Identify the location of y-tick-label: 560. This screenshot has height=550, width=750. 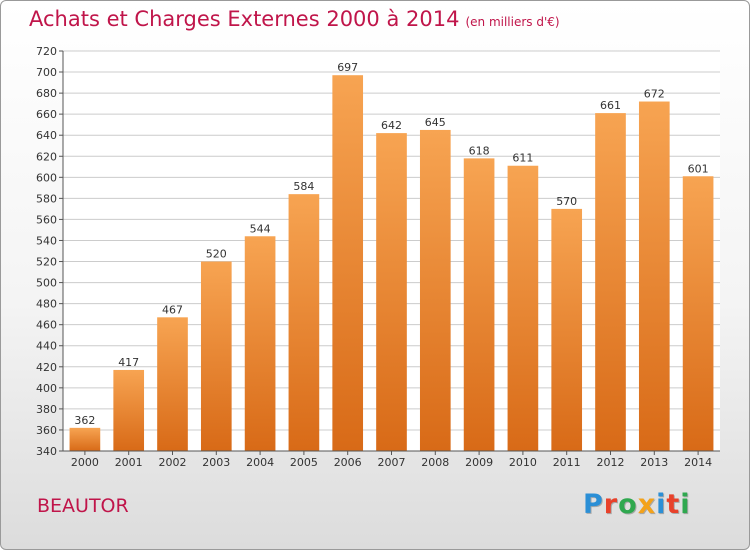
(46, 219).